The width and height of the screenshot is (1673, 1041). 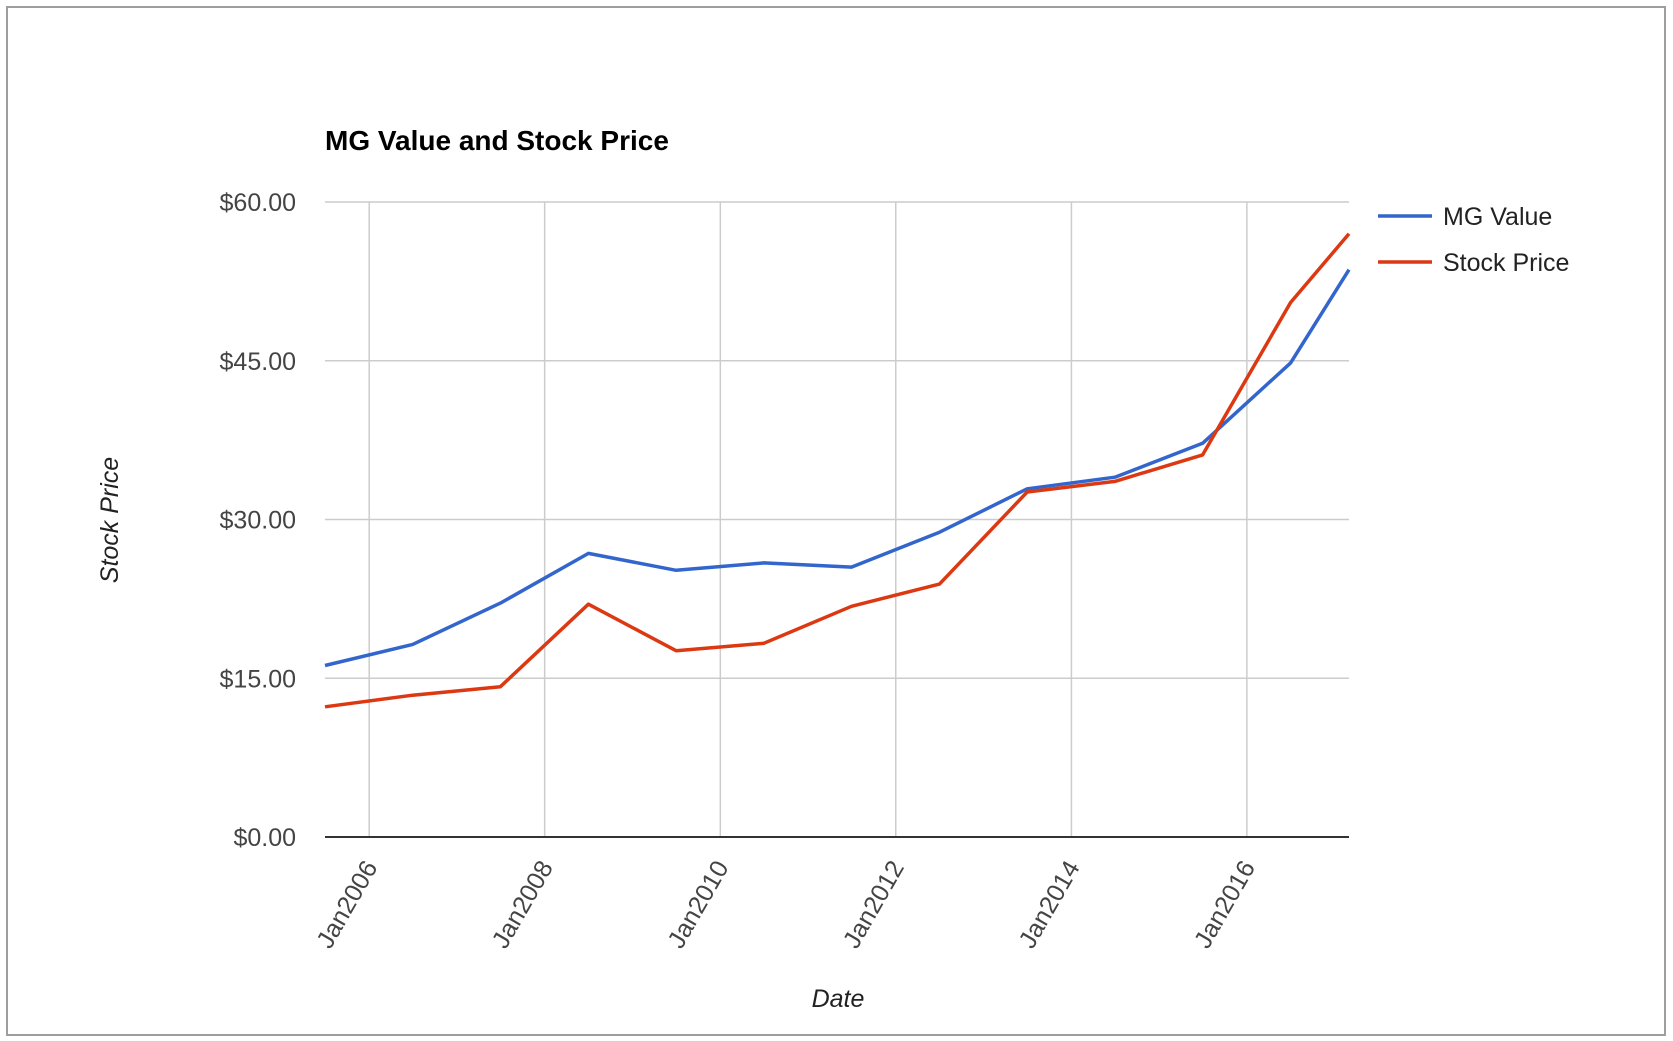 What do you see at coordinates (258, 679) in the screenshot?
I see `y-tick-label: $15.00` at bounding box center [258, 679].